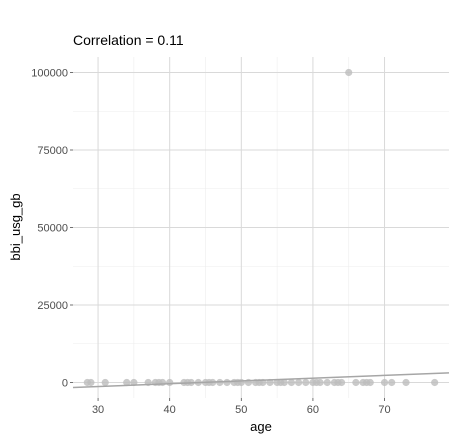 This screenshot has width=456, height=441. Describe the element at coordinates (65, 384) in the screenshot. I see `y-tick-label: 0` at that location.